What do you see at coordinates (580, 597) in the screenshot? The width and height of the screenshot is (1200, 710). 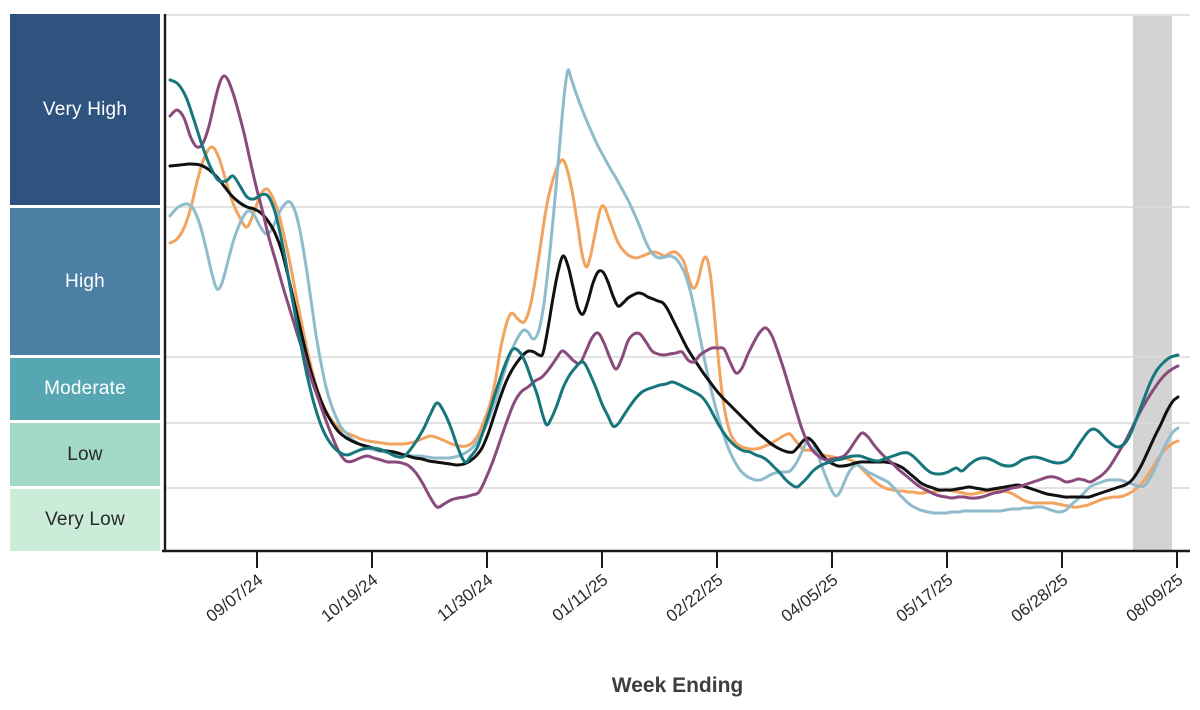 I see `x-axis-tick-label: 01/11/25` at bounding box center [580, 597].